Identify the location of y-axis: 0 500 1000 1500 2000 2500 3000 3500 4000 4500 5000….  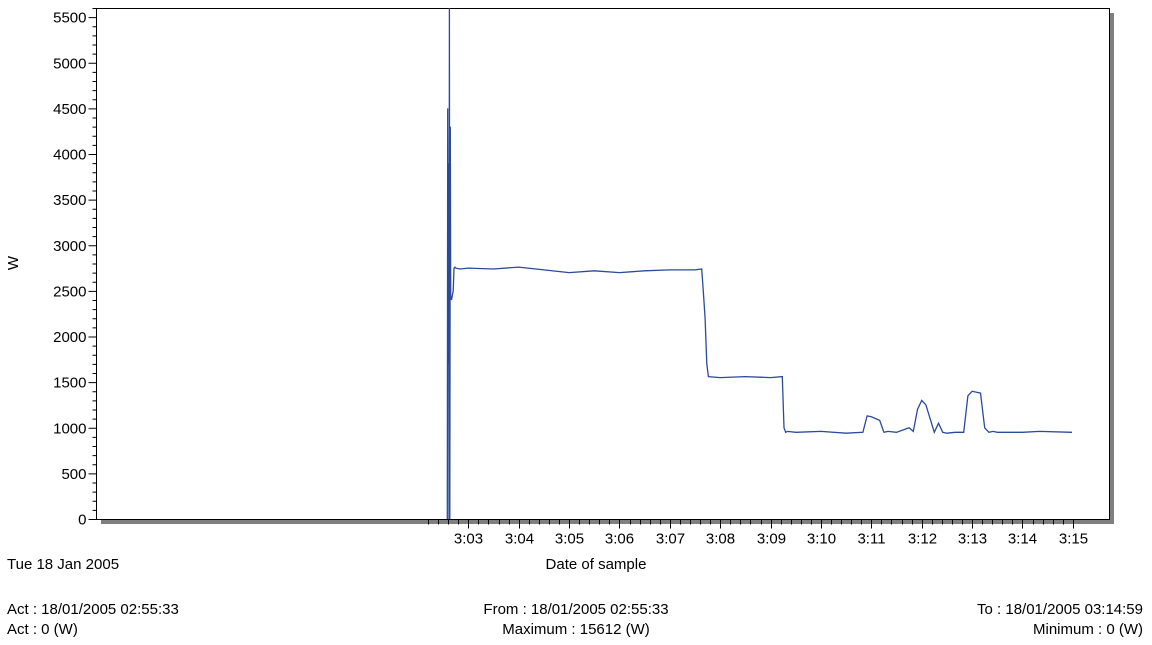
(75, 268).